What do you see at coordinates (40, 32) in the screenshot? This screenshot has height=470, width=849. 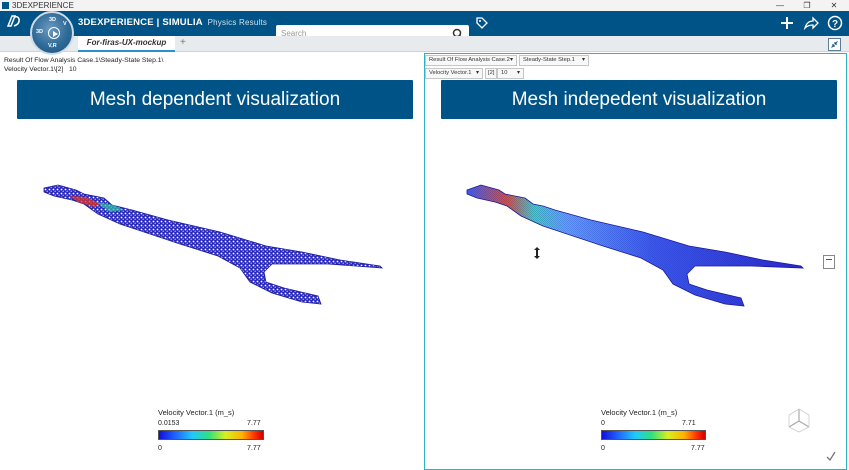 I see `compass-left-label: 3D` at bounding box center [40, 32].